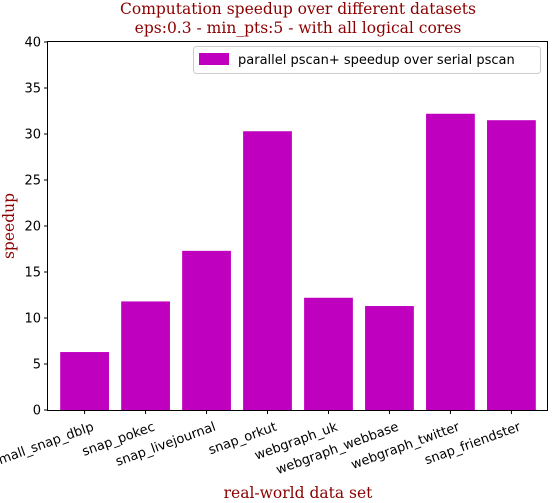  Describe the element at coordinates (9, 226) in the screenshot. I see `y-axis-label: speedup` at that location.